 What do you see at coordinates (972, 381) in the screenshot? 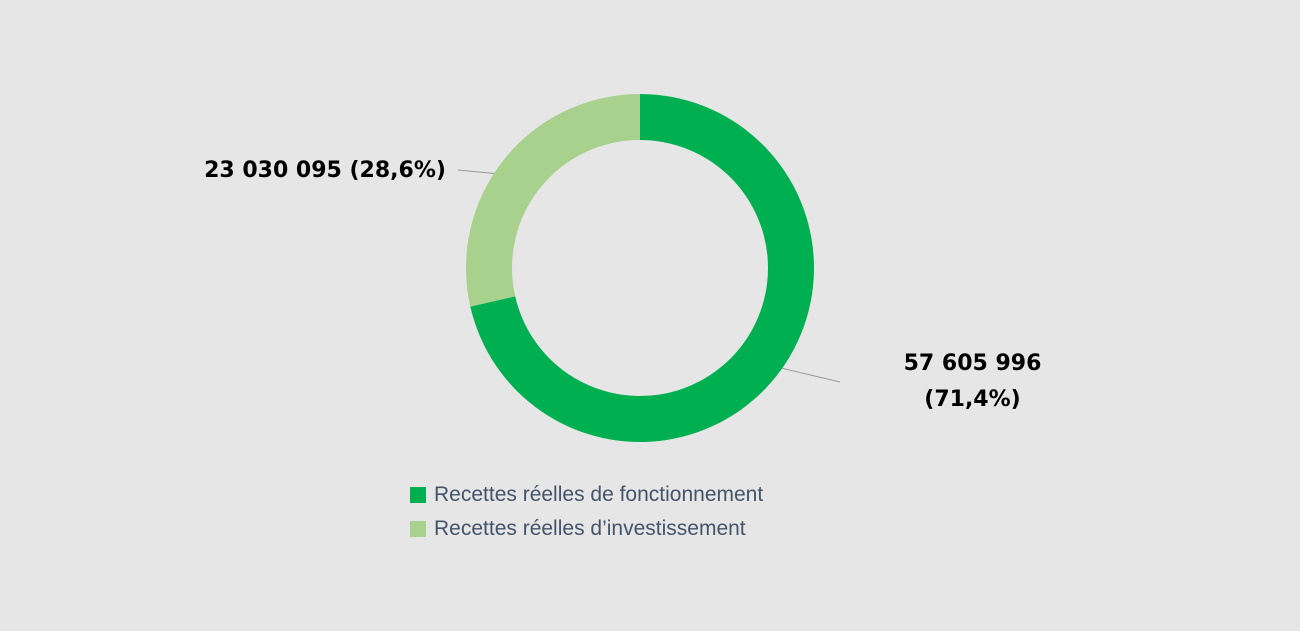
I see `value-label: 57 605 996 (71,4%)` at bounding box center [972, 381].